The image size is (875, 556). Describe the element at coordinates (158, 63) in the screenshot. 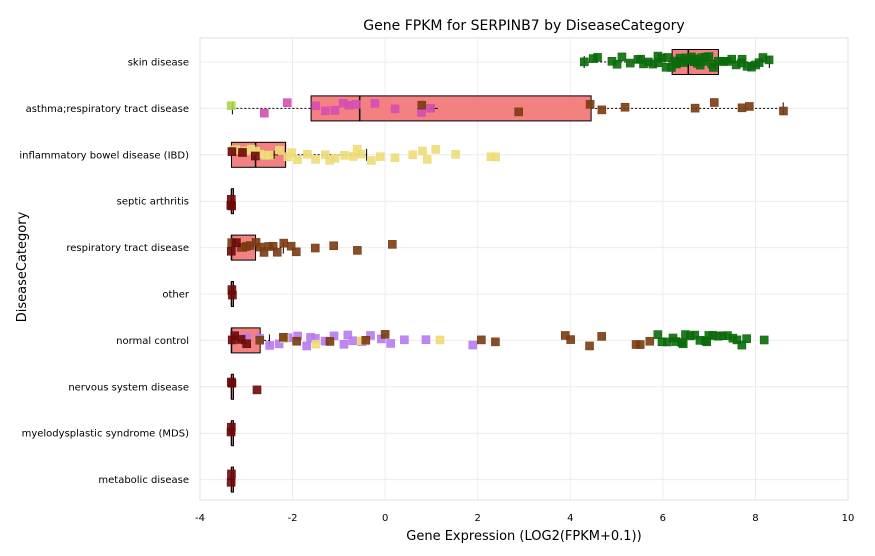

I see `y-category-label: skin disease` at that location.